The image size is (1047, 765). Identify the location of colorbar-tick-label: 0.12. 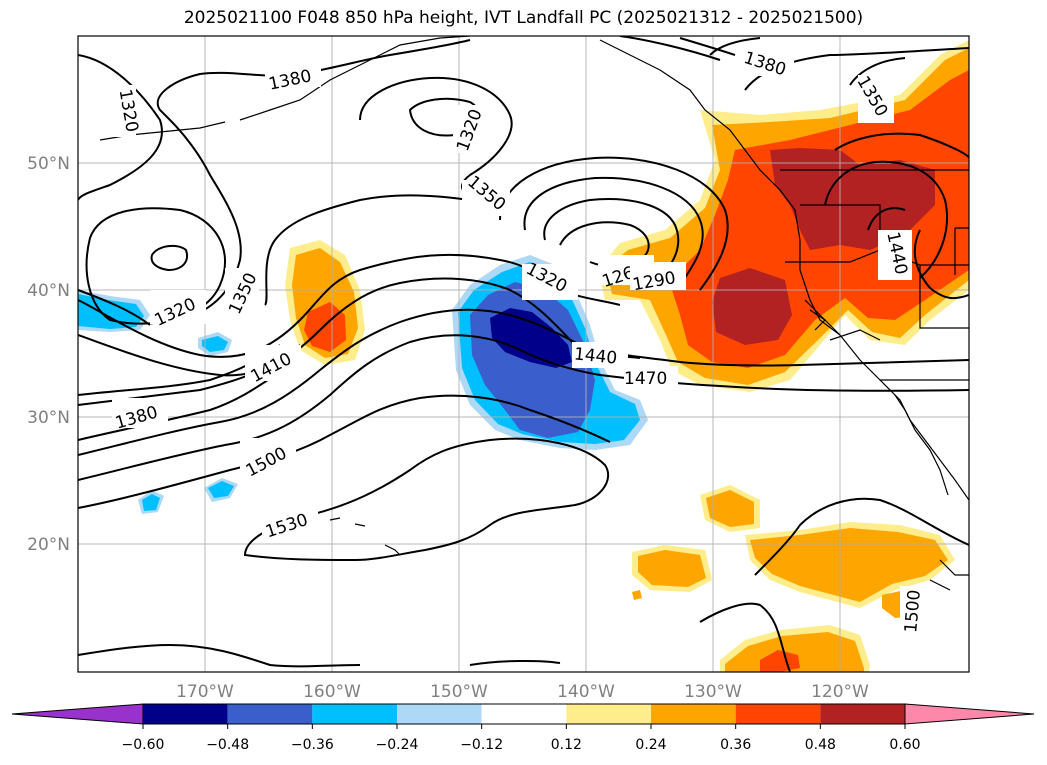
(566, 745).